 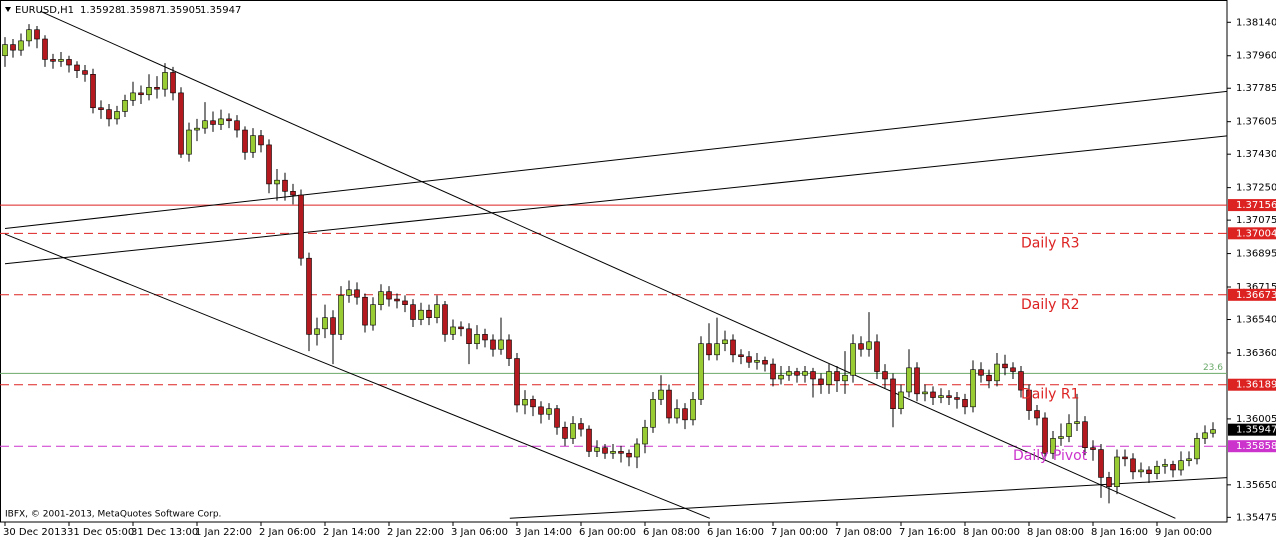 What do you see at coordinates (1256, 430) in the screenshot?
I see `current-price-label: 1.35947` at bounding box center [1256, 430].